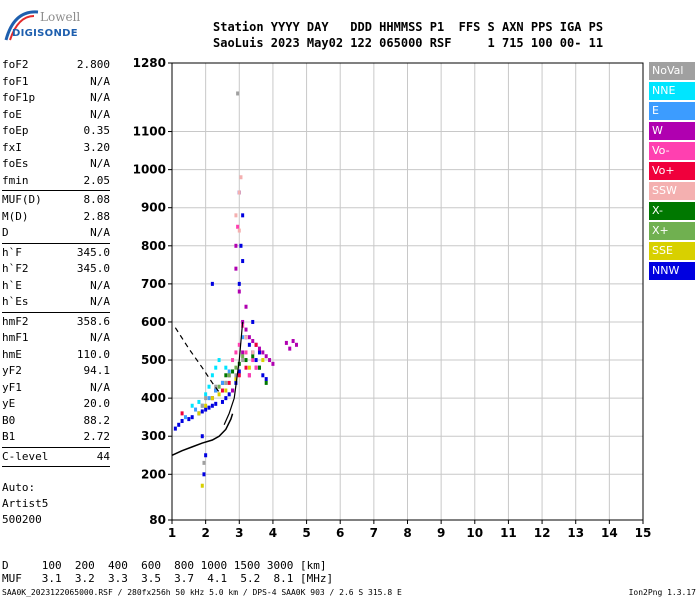 The height and width of the screenshot is (600, 700). Describe the element at coordinates (340, 533) in the screenshot. I see `x-tick-label: 6` at that location.